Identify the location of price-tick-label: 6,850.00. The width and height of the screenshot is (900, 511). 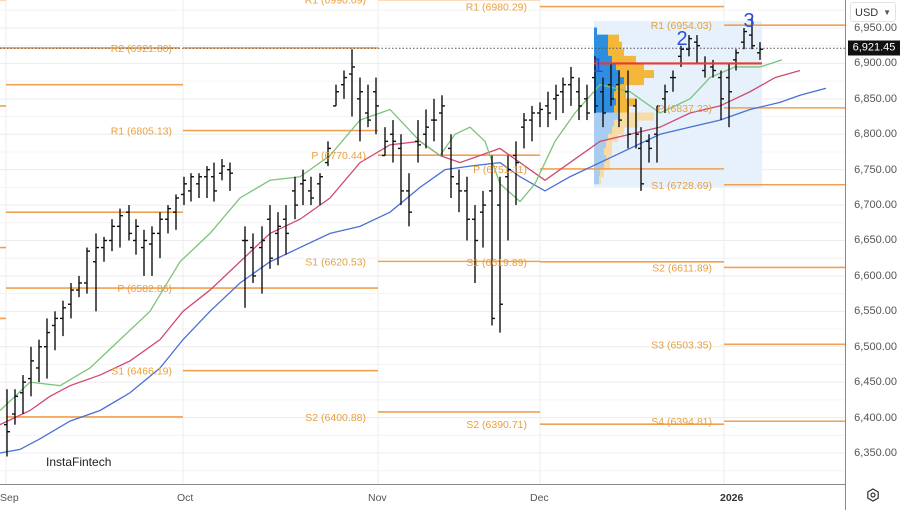
(875, 98).